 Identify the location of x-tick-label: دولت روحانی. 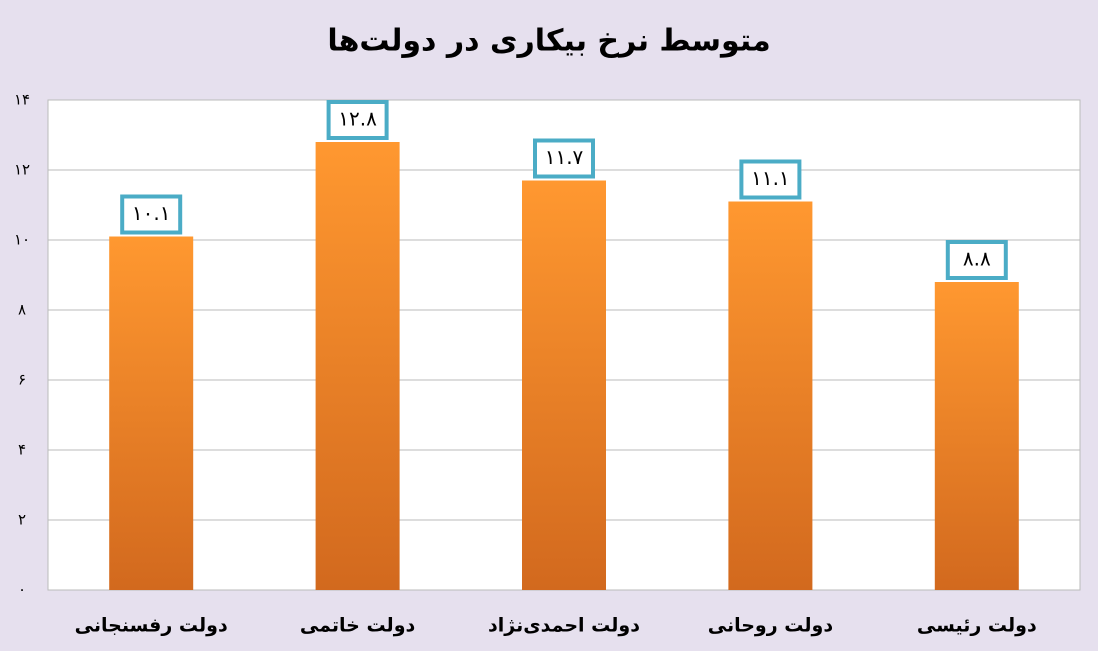
(771, 626).